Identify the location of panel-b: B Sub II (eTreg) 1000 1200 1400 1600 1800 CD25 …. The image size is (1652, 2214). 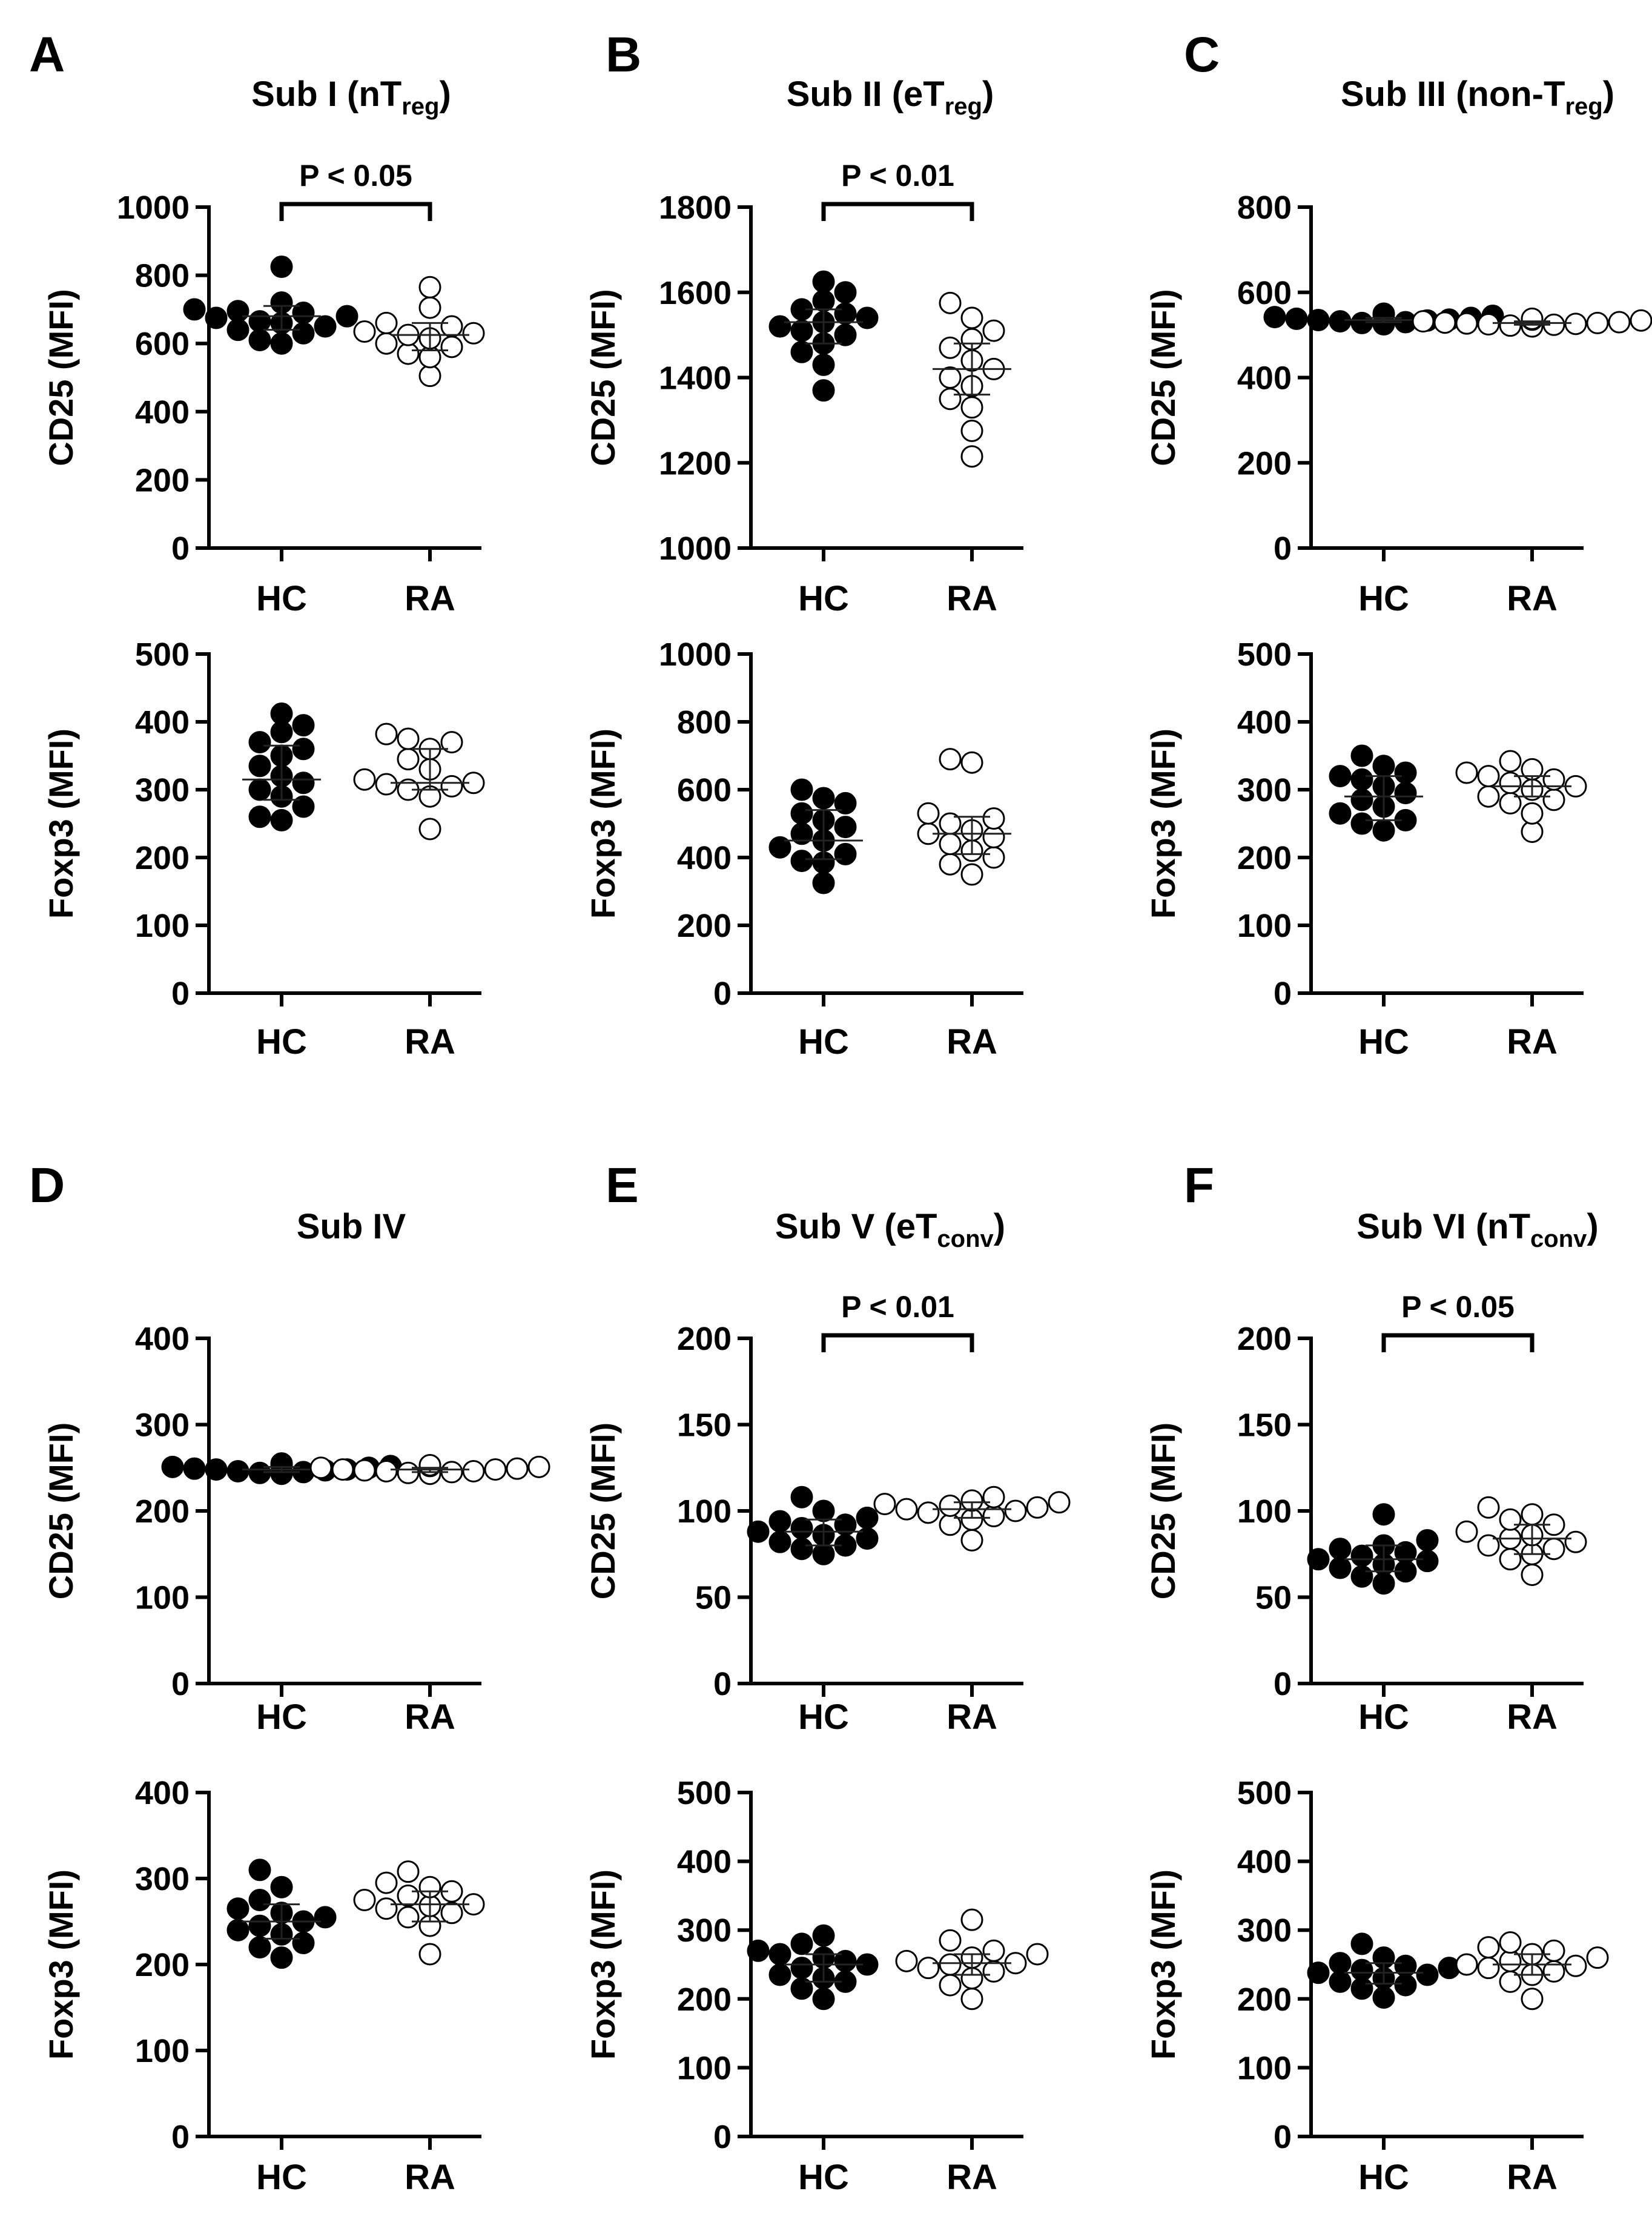
(803, 544).